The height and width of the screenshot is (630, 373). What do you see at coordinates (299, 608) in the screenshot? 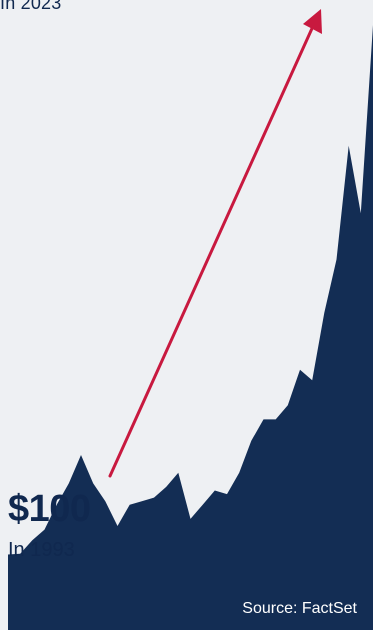
I see `source-note: Source: FactSet` at bounding box center [299, 608].